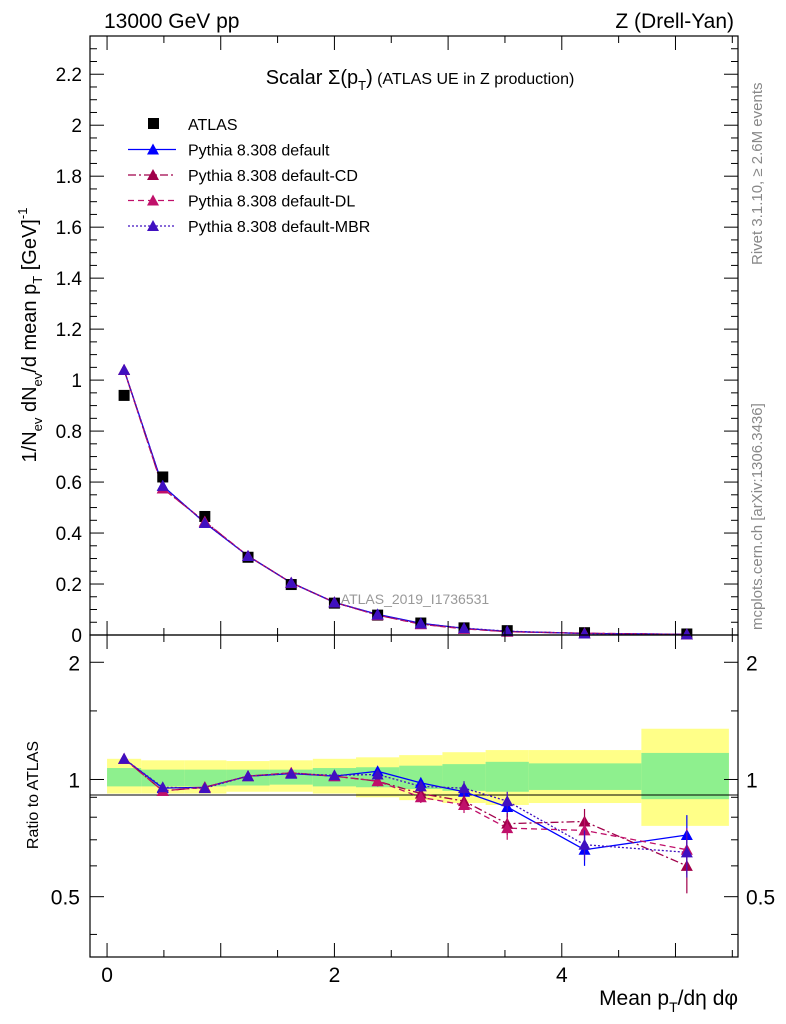  Describe the element at coordinates (69, 330) in the screenshot. I see `ytick-label: 1.2` at that location.